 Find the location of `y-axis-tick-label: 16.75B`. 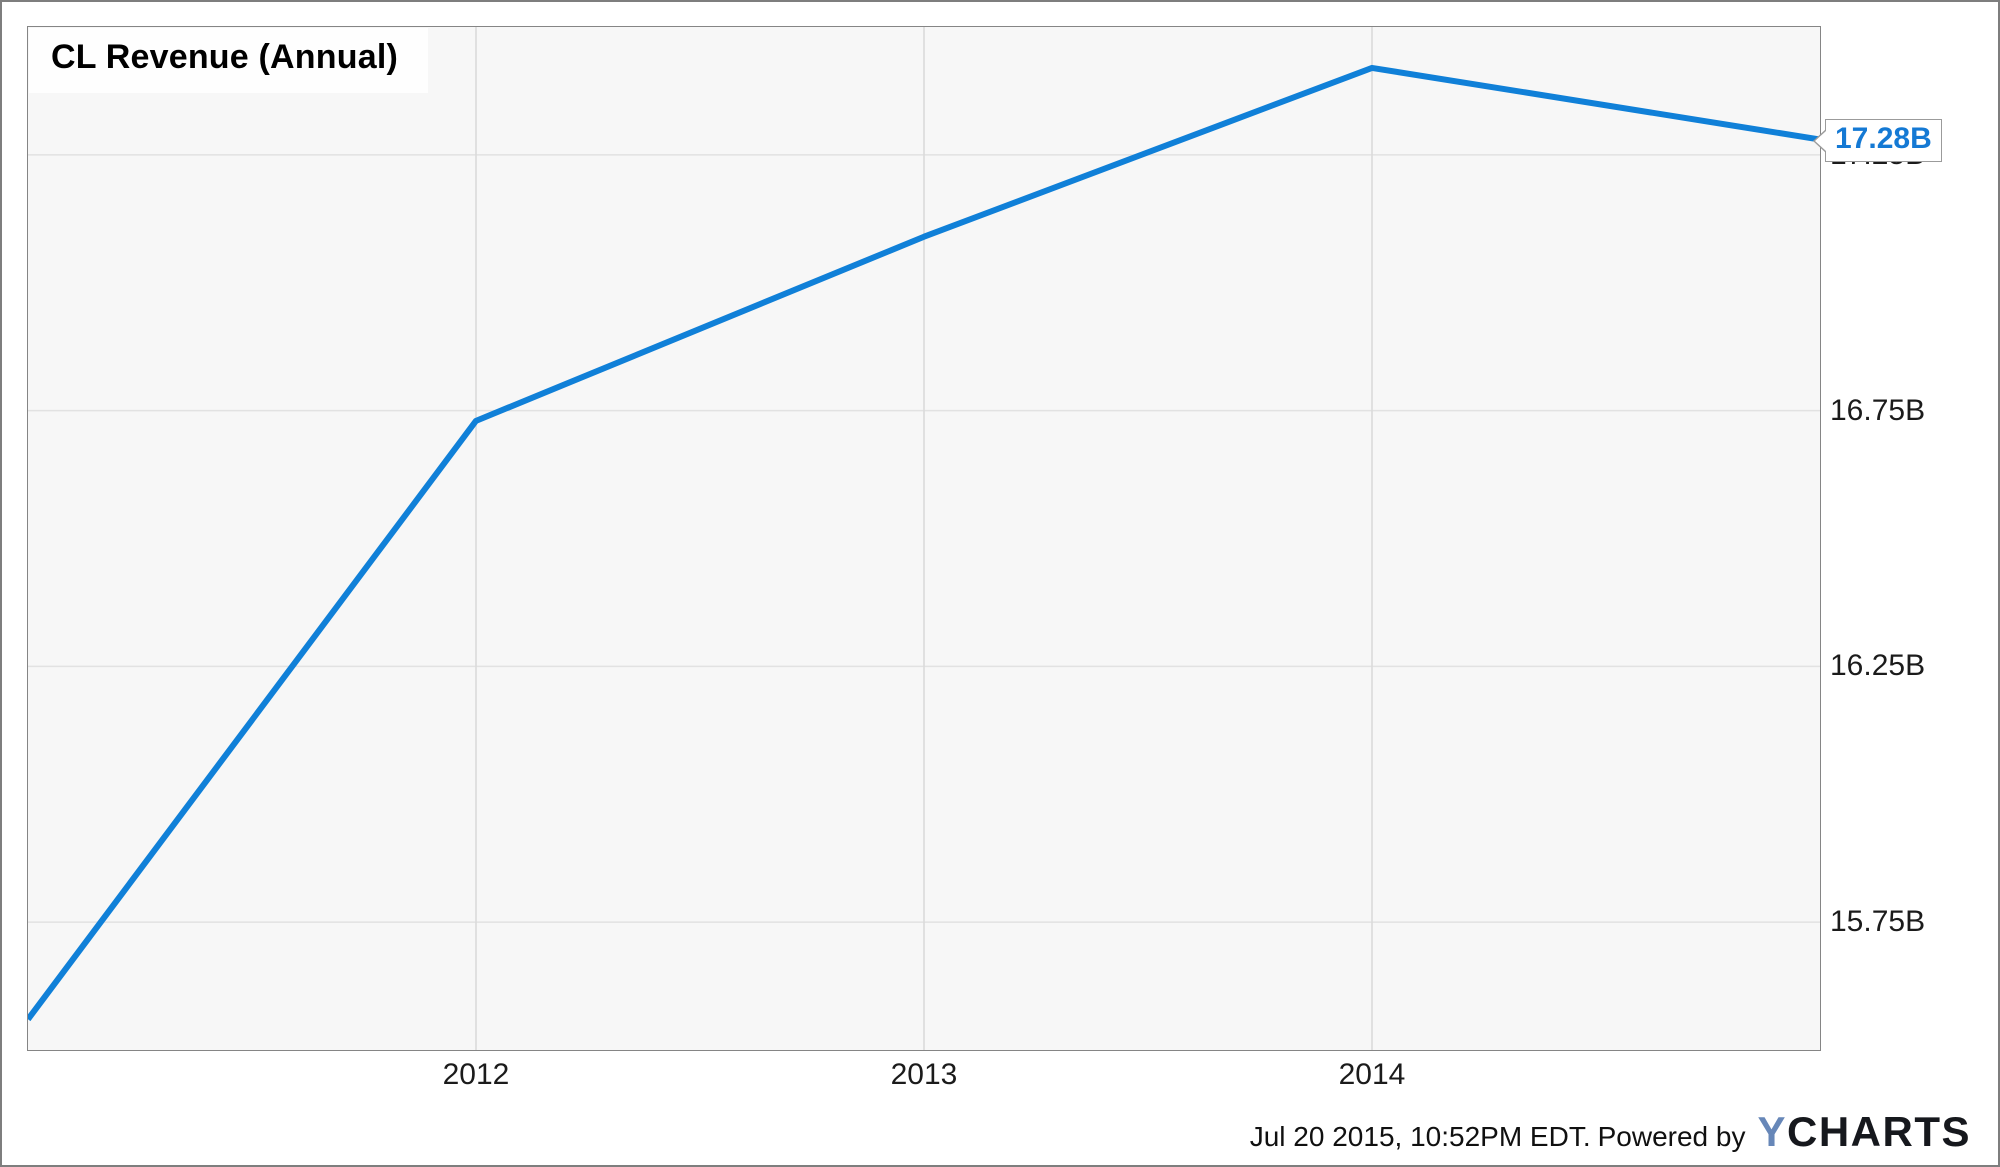

y-axis-tick-label: 16.75B is located at coordinates (1878, 410).